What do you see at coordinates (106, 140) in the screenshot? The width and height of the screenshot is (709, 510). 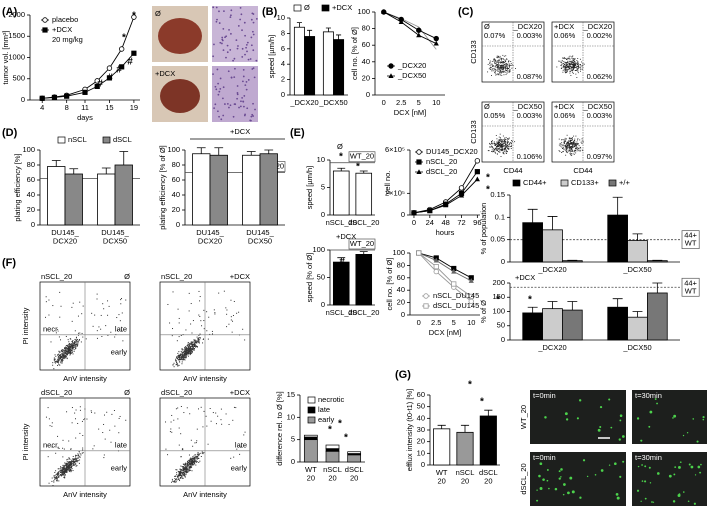 I see `legend-swatch` at bounding box center [106, 140].